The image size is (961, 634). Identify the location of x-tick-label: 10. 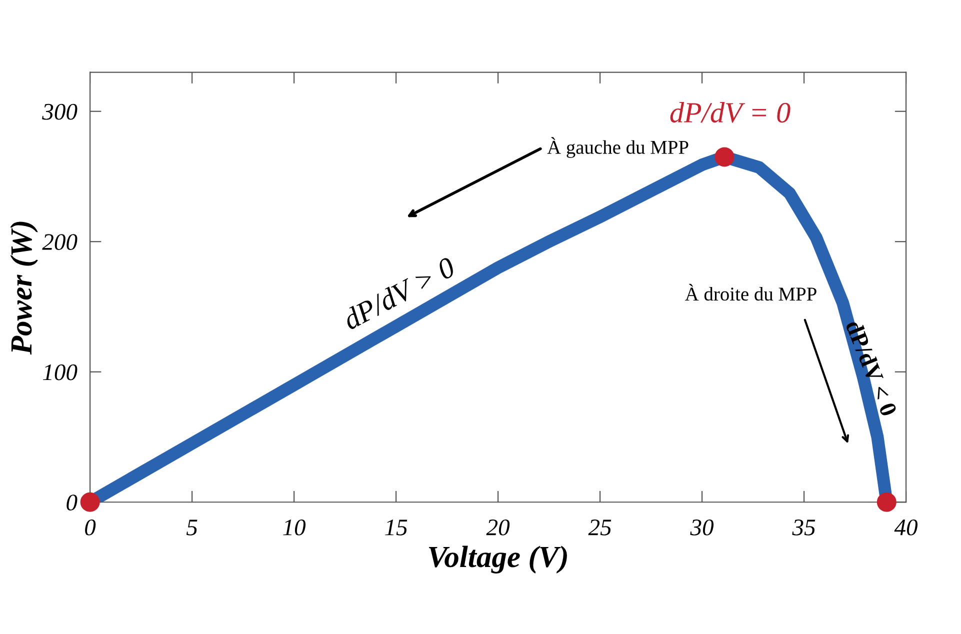
(294, 527).